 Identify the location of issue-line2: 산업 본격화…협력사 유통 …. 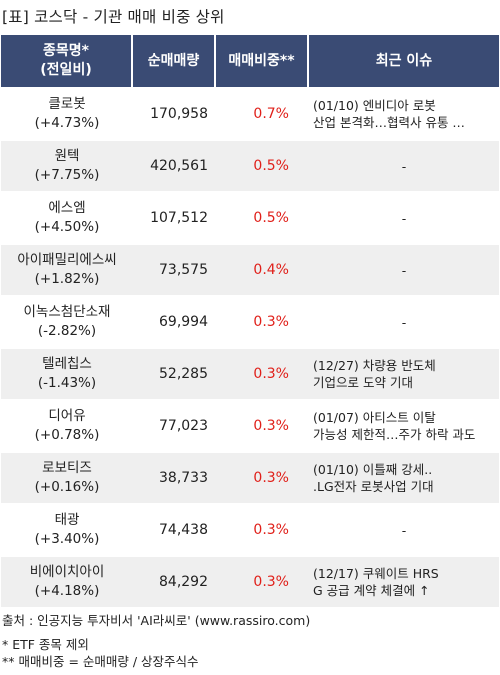
(389, 122).